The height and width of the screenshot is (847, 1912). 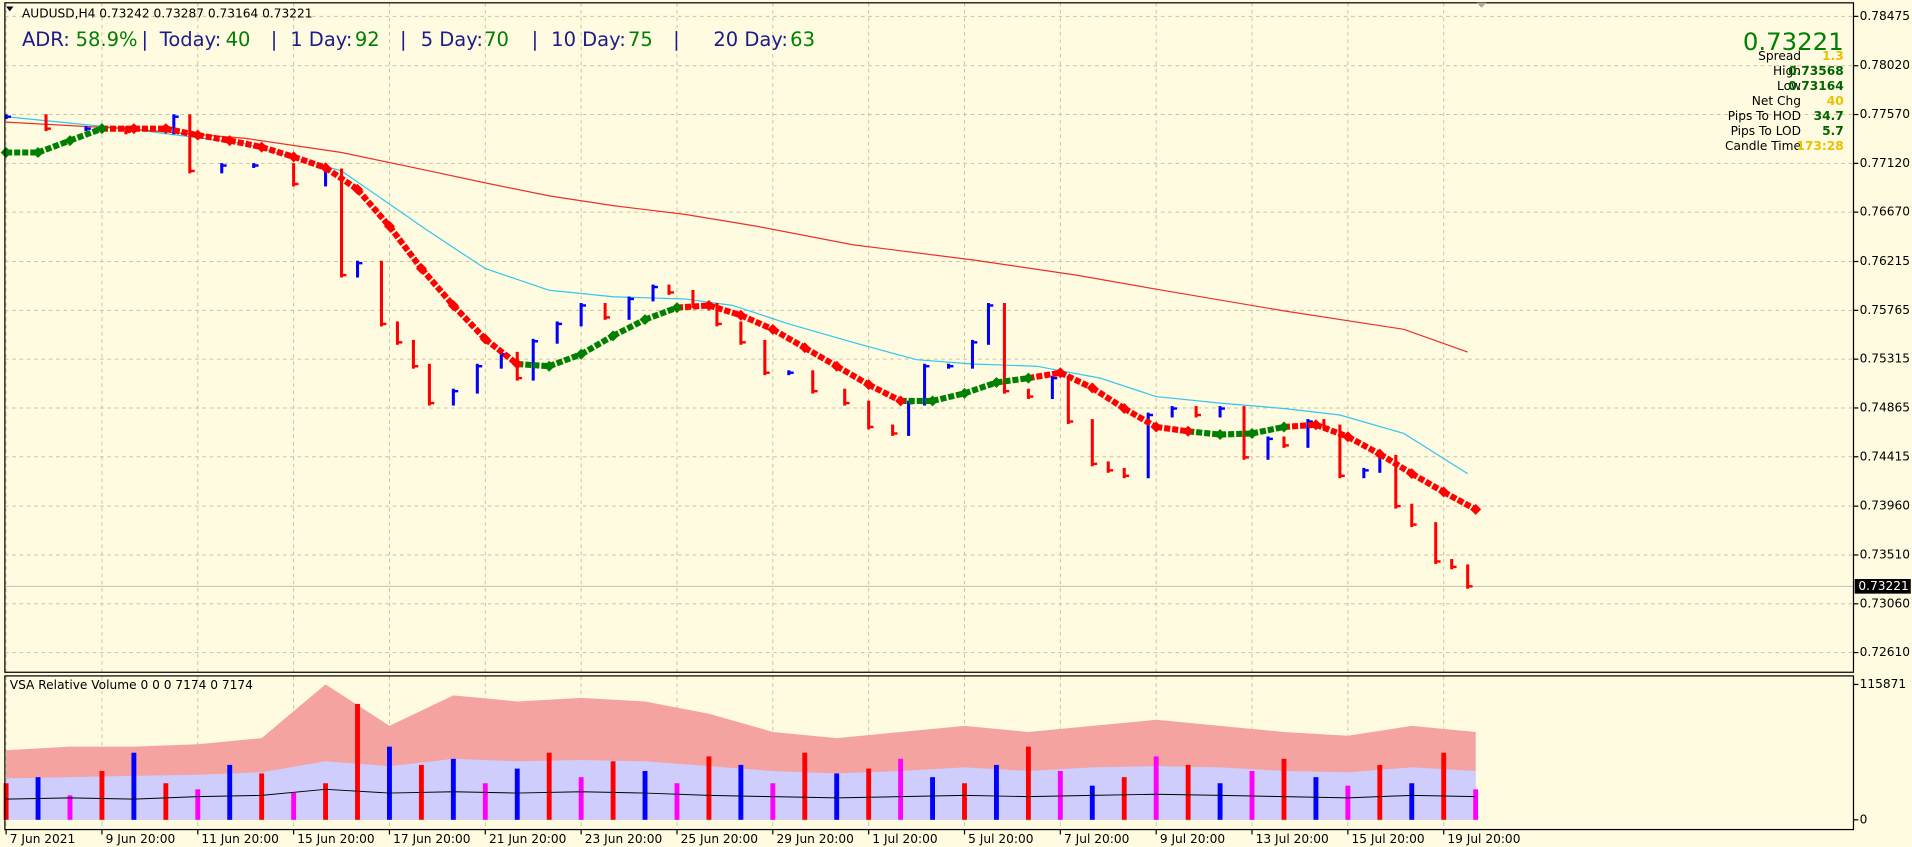 I want to click on x-tick-label: 7 Jul 20:00, so click(x=1096, y=839).